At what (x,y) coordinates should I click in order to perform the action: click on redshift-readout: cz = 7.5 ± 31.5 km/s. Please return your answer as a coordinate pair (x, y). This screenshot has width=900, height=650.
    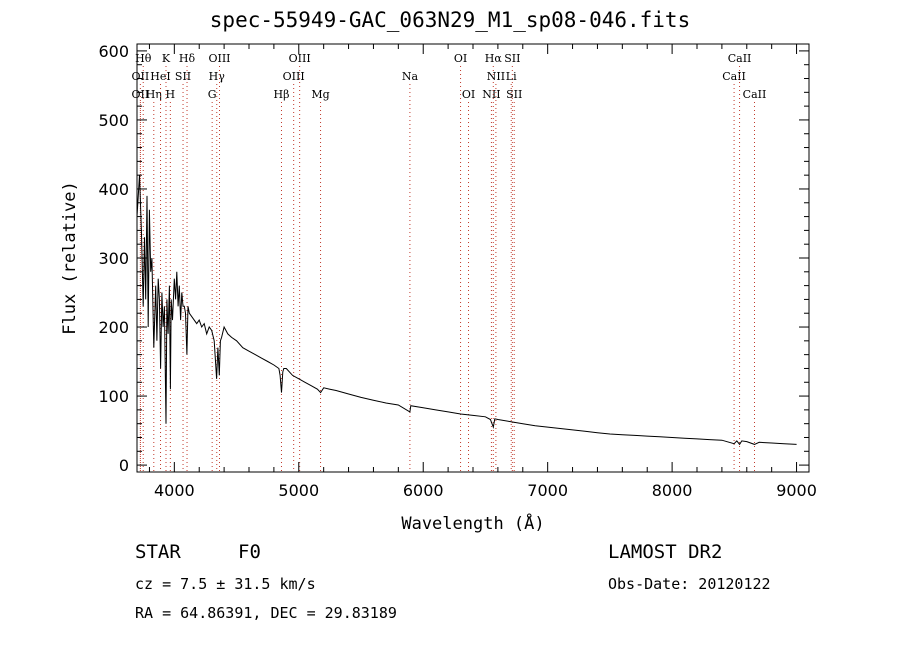
    Looking at the image, I should click on (225, 584).